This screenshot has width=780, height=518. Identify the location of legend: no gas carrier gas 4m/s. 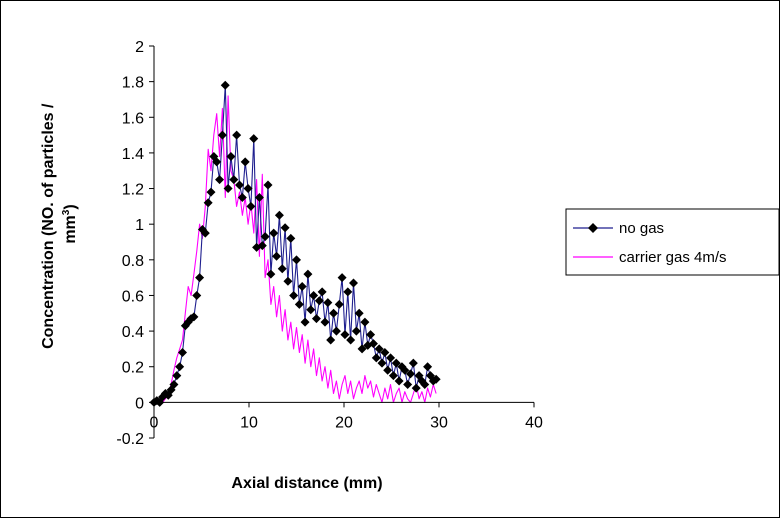
(672, 242).